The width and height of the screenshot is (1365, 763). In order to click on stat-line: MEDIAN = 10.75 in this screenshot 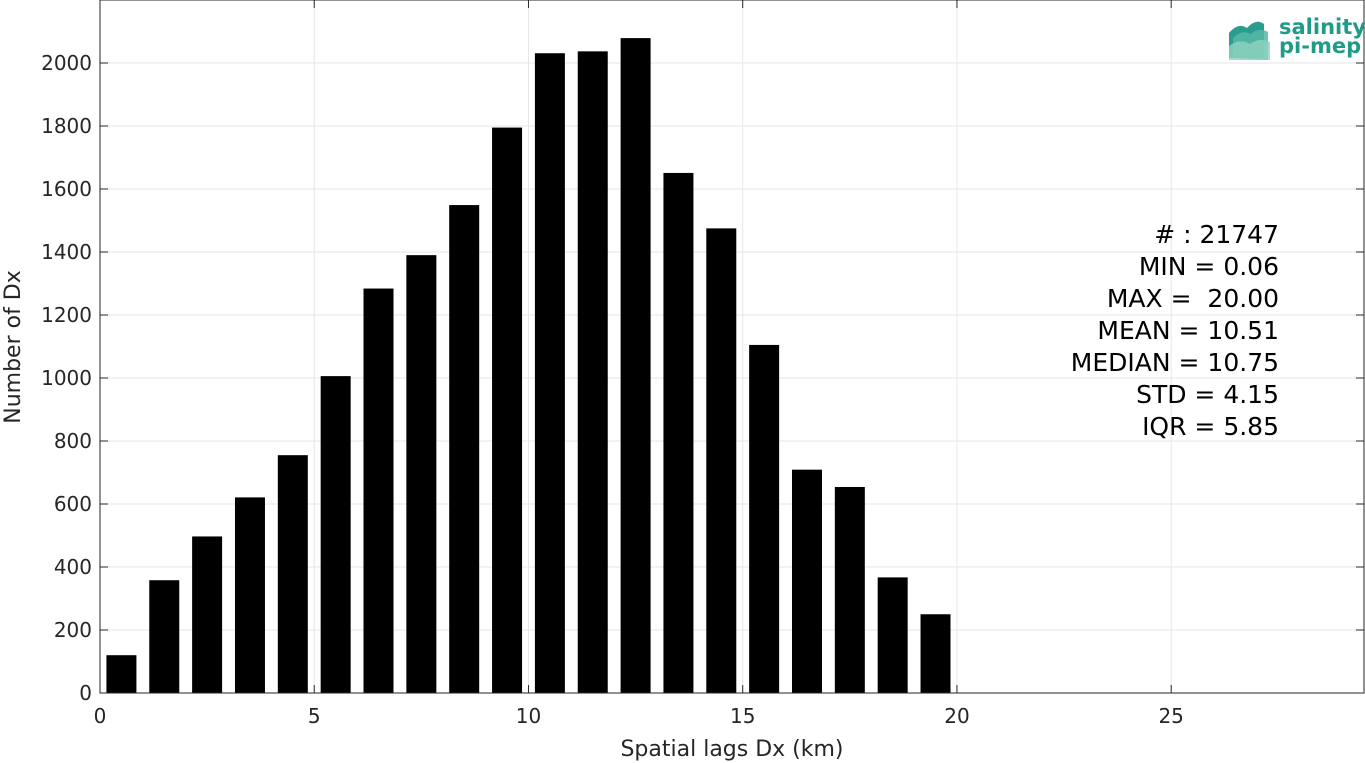, I will do `click(1175, 362)`.